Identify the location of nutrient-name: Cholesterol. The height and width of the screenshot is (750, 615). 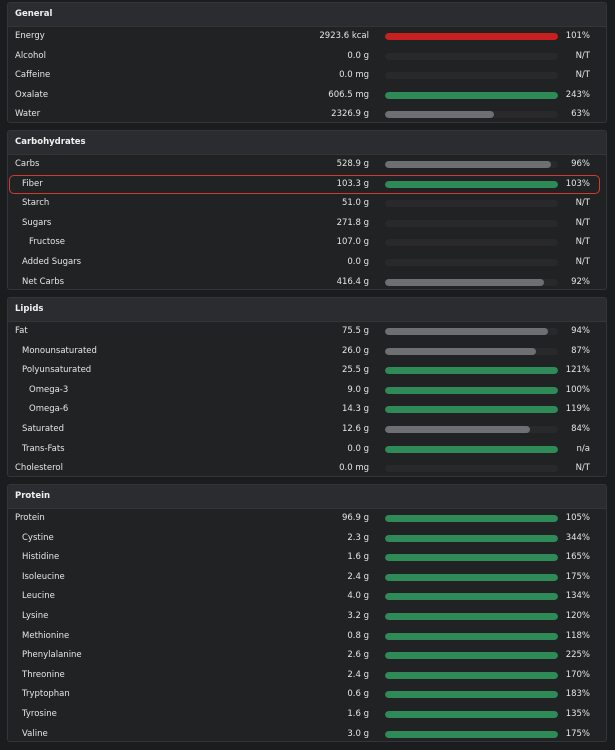
(39, 468).